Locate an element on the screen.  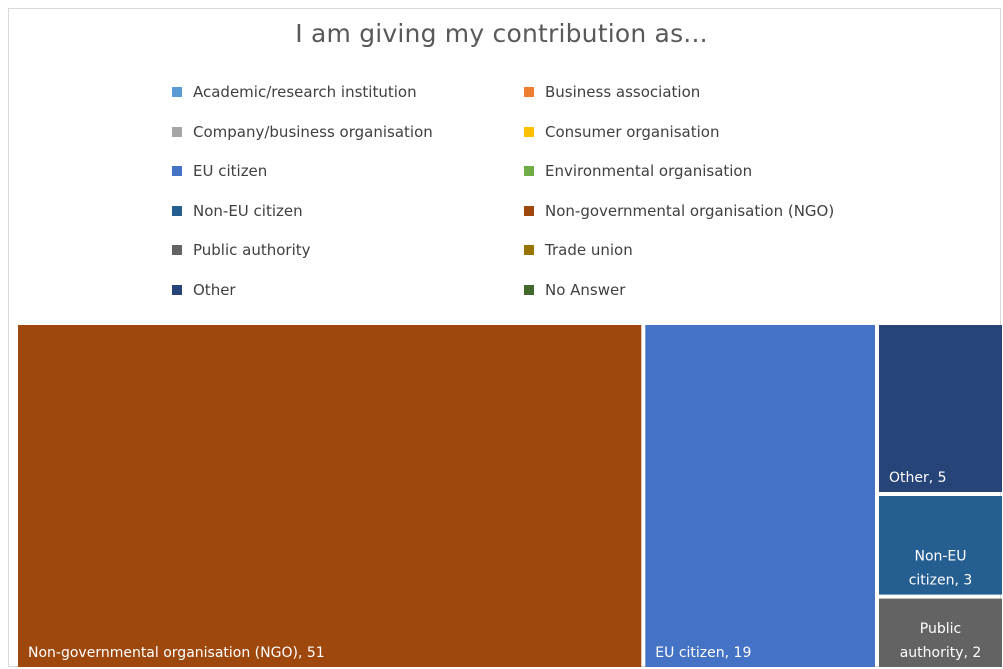
treemap-tile-eu-citizen is located at coordinates (760, 496).